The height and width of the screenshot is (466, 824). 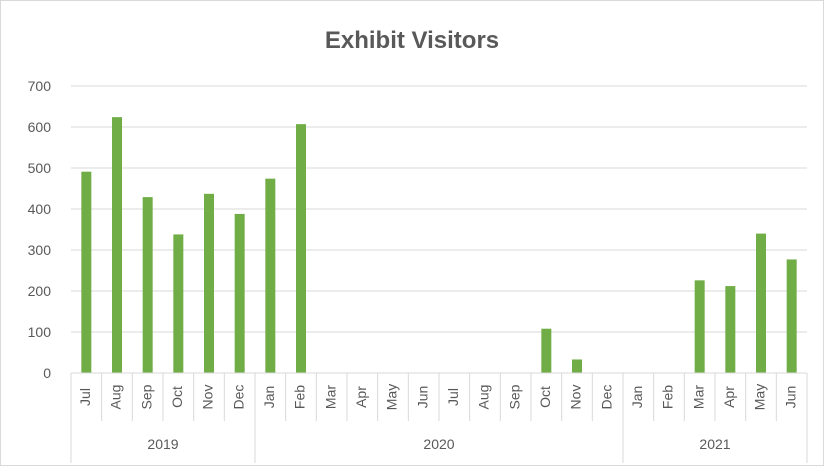 What do you see at coordinates (40, 250) in the screenshot?
I see `y-tick-label: 300` at bounding box center [40, 250].